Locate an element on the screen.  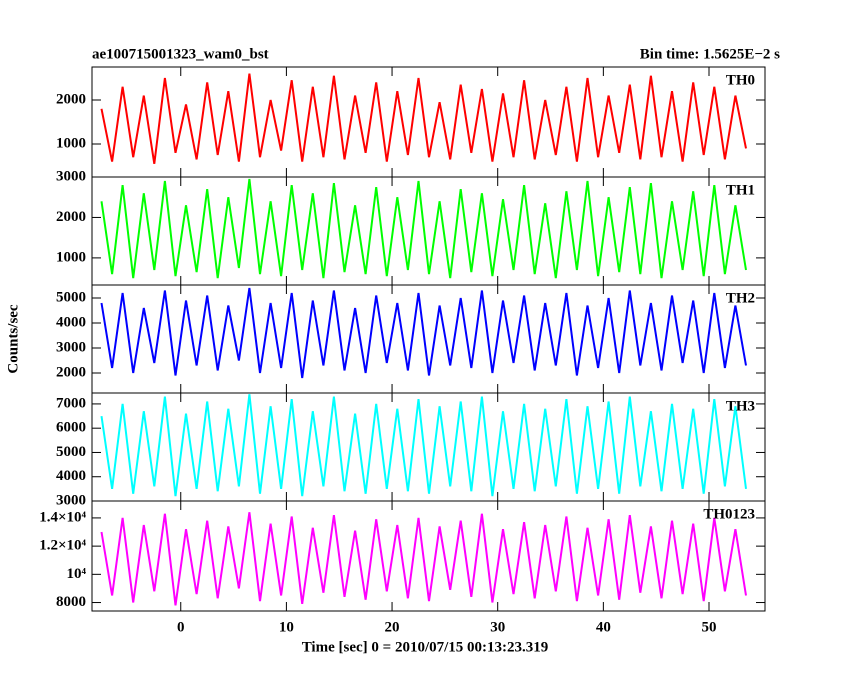
x-tick-label: 10 is located at coordinates (286, 627).